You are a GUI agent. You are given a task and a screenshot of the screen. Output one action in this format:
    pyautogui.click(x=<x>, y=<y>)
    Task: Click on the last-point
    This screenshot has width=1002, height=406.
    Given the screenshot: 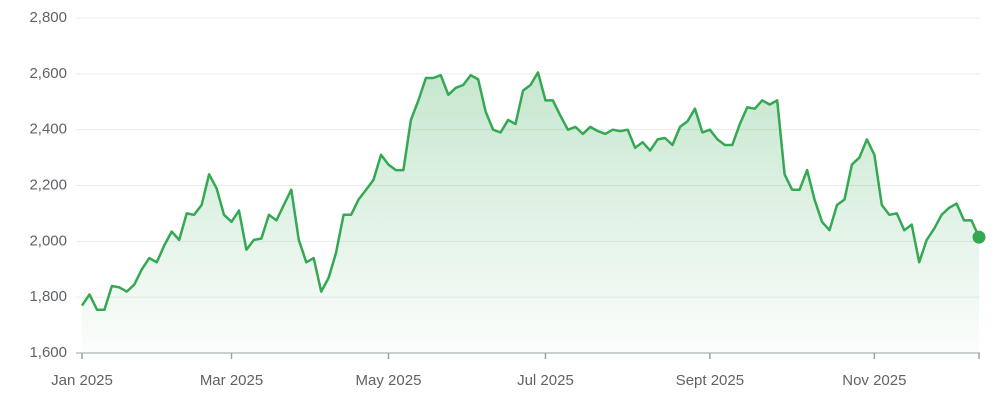 What is the action you would take?
    pyautogui.click(x=979, y=237)
    